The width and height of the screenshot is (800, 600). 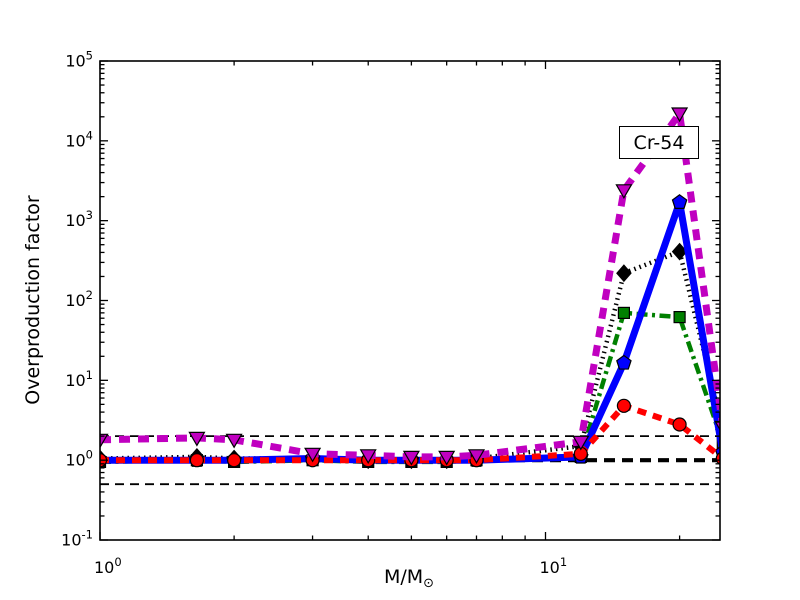 I want to click on diamond-marker, so click(x=624, y=273).